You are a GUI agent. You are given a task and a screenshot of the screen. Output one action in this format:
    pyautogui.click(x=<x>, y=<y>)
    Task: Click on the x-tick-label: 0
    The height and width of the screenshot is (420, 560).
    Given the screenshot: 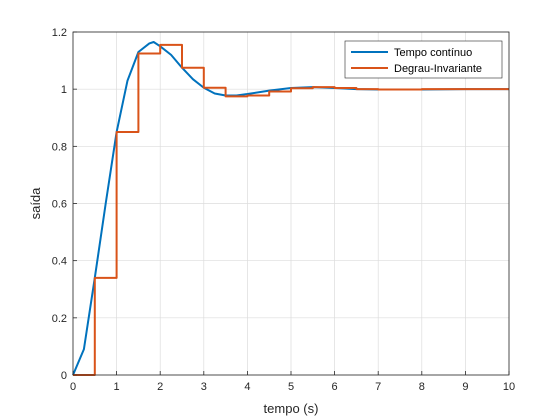 What is the action you would take?
    pyautogui.click(x=73, y=387)
    